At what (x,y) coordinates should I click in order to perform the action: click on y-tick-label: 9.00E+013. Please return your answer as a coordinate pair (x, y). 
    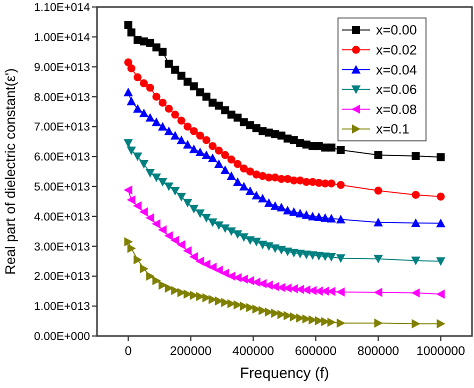
    Looking at the image, I should click on (62, 68).